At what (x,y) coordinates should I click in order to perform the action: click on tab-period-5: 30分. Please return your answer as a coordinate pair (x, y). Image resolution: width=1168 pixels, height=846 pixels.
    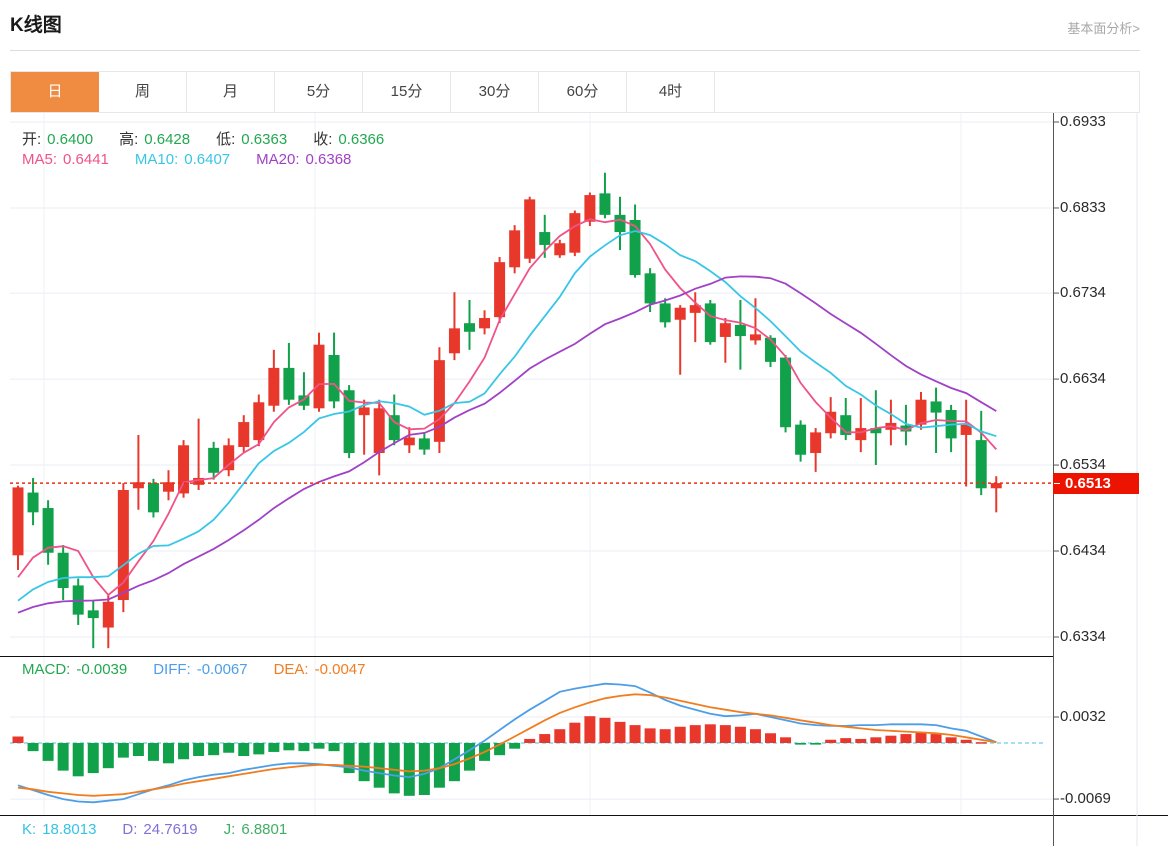
    Looking at the image, I should click on (495, 92).